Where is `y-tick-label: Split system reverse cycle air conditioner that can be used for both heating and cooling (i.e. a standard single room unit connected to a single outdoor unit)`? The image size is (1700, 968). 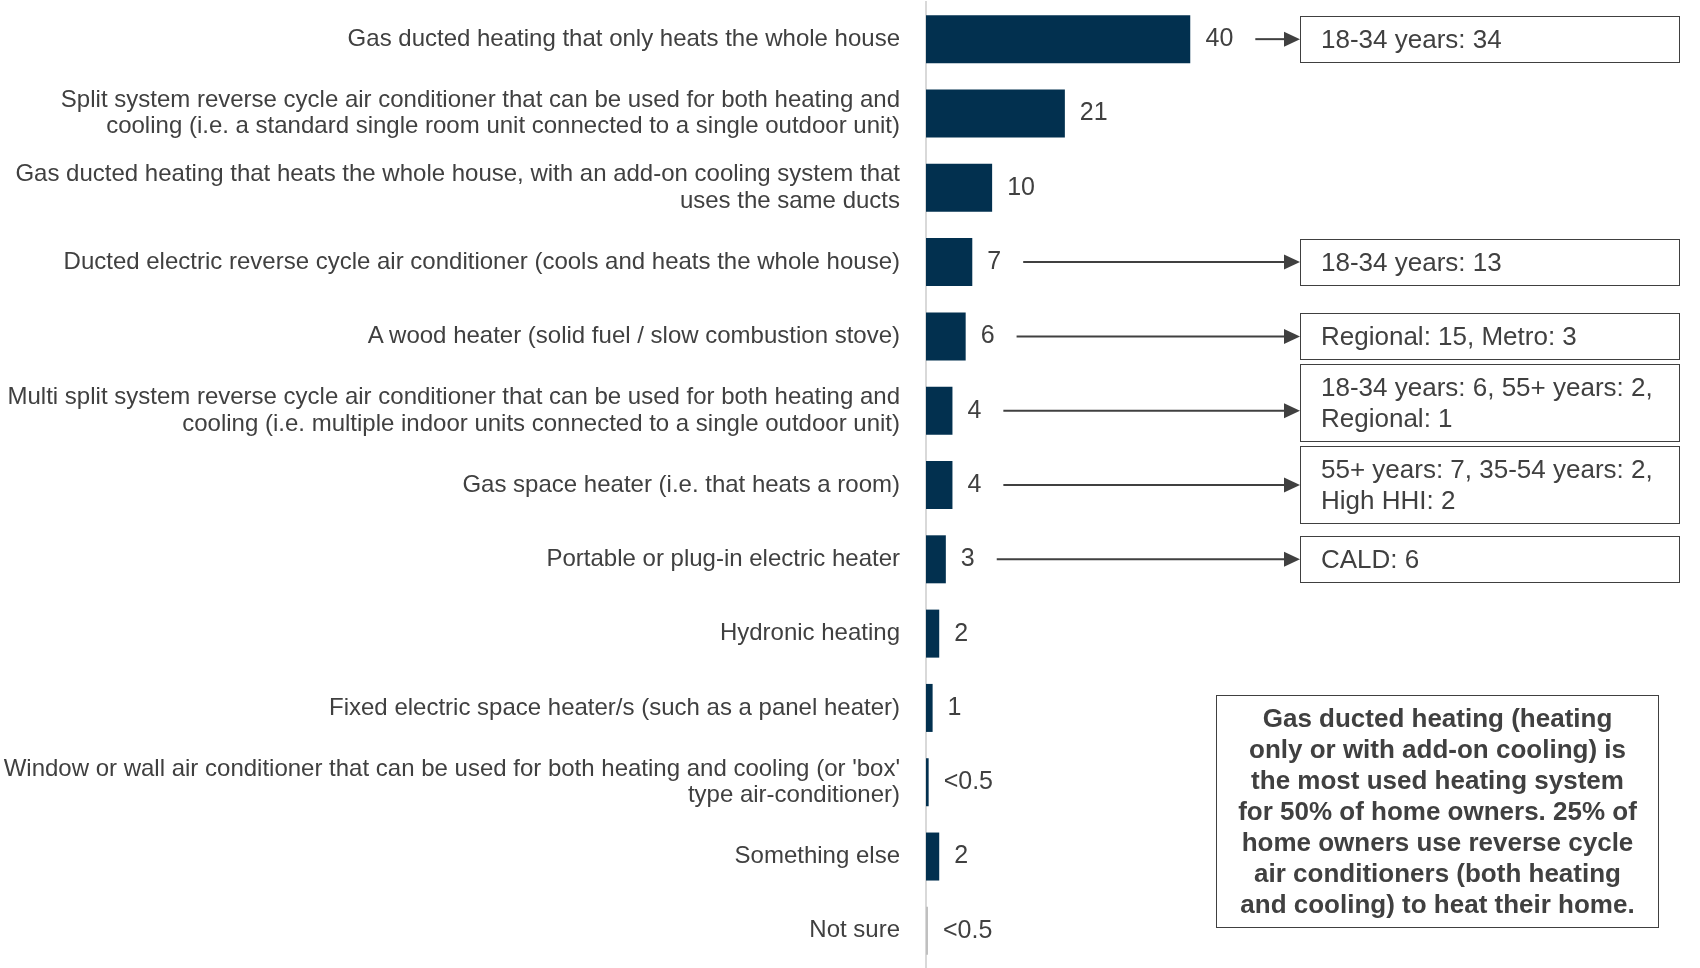 y-tick-label: Split system reverse cycle air conditioner that can be used for both heating and cooling (i.e. a standard single room unit connected to a single outdoor unit) is located at coordinates (480, 111).